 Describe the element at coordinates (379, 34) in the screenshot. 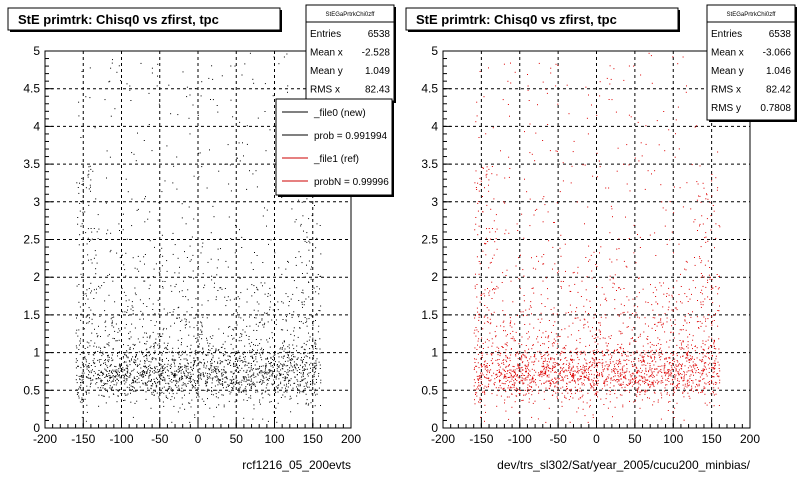

I see `stats-value: 6538` at that location.